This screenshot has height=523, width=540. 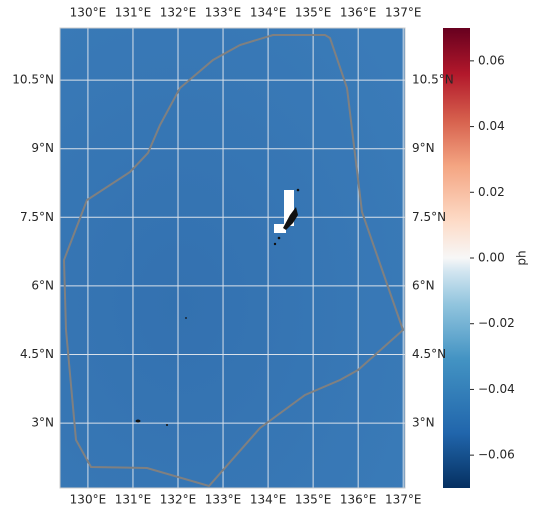 What do you see at coordinates (429, 217) in the screenshot?
I see `lat-label-right: 7.5°N` at bounding box center [429, 217].